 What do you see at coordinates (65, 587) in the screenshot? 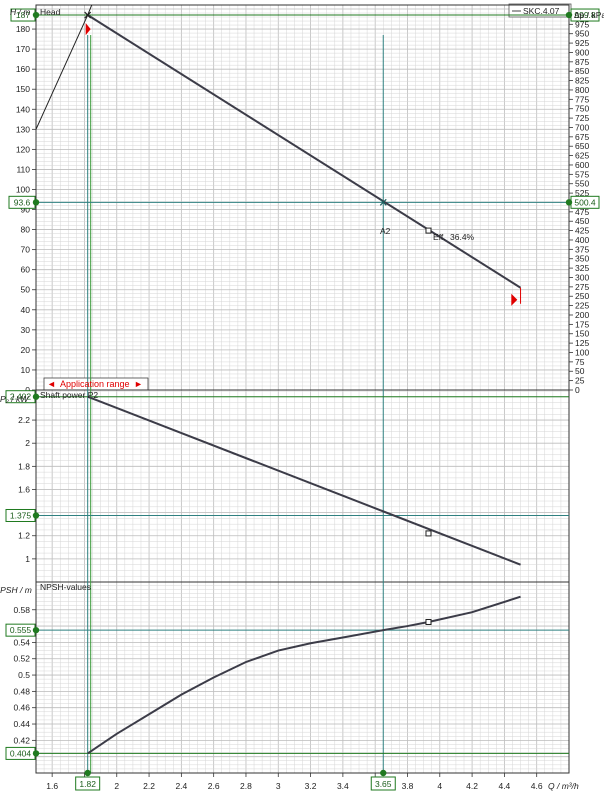
I see `npsh-panel-title: NPSH-values` at bounding box center [65, 587].